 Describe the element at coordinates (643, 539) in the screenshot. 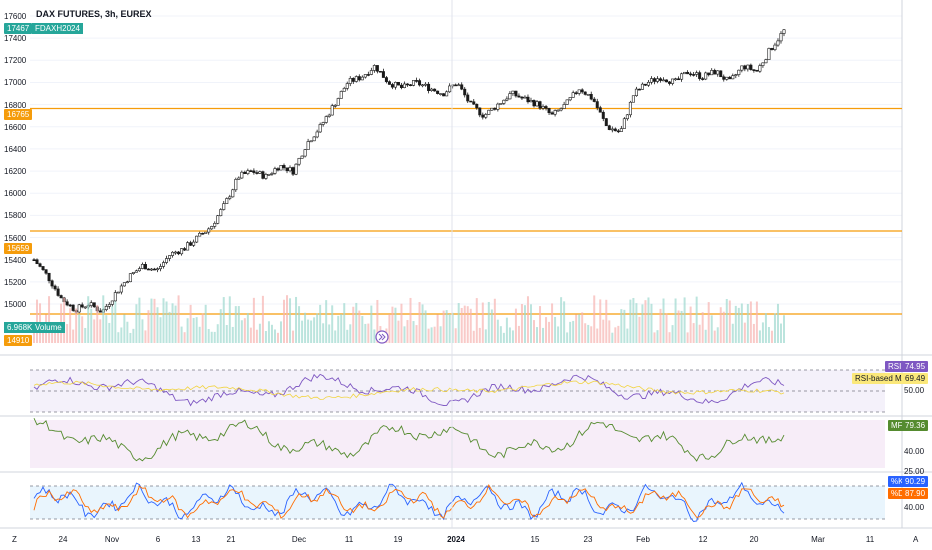

I see `time-axis-tick: Feb` at that location.